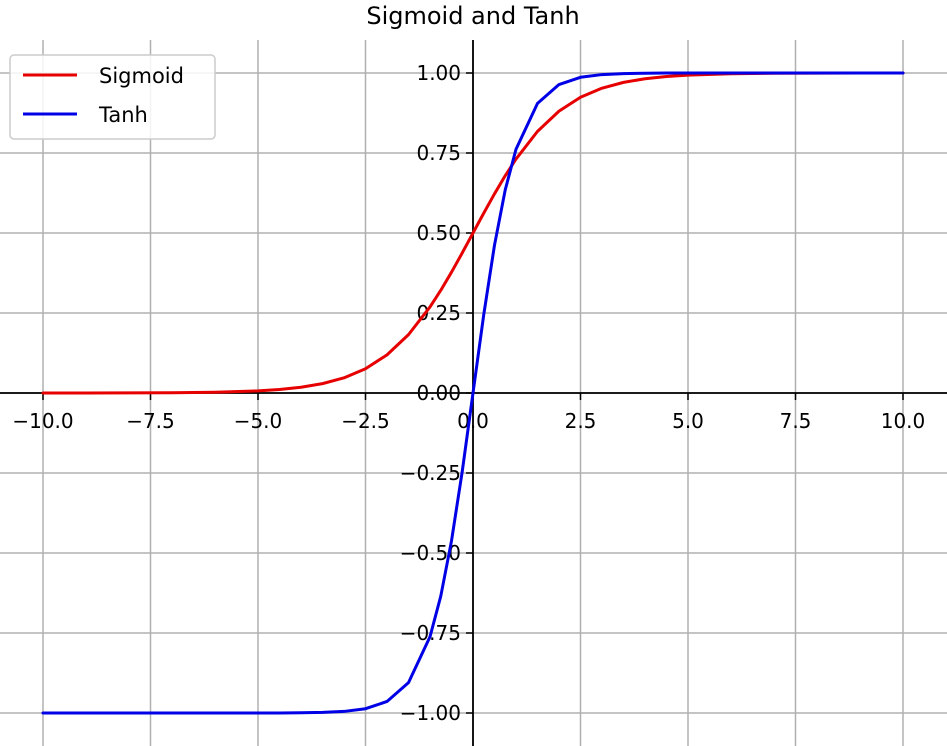  Describe the element at coordinates (438, 73) in the screenshot. I see `y-tick-label: 1.00` at that location.